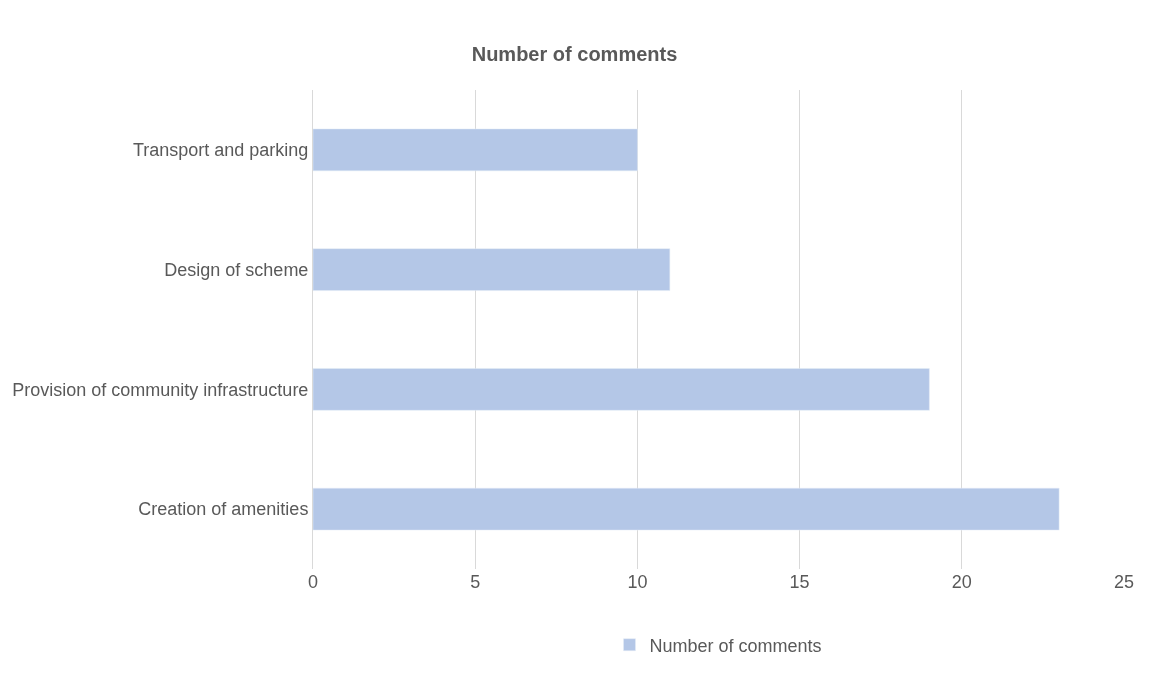 The image size is (1149, 676). Describe the element at coordinates (220, 150) in the screenshot. I see `y-tick-label: Transport and parking` at that location.